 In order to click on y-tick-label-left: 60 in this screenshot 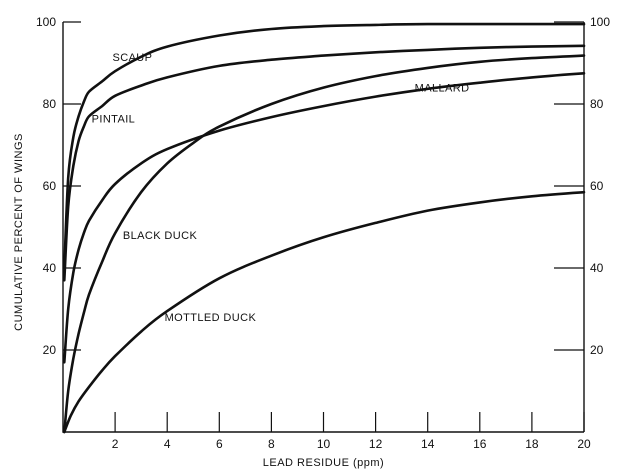, I will do `click(50, 186)`.